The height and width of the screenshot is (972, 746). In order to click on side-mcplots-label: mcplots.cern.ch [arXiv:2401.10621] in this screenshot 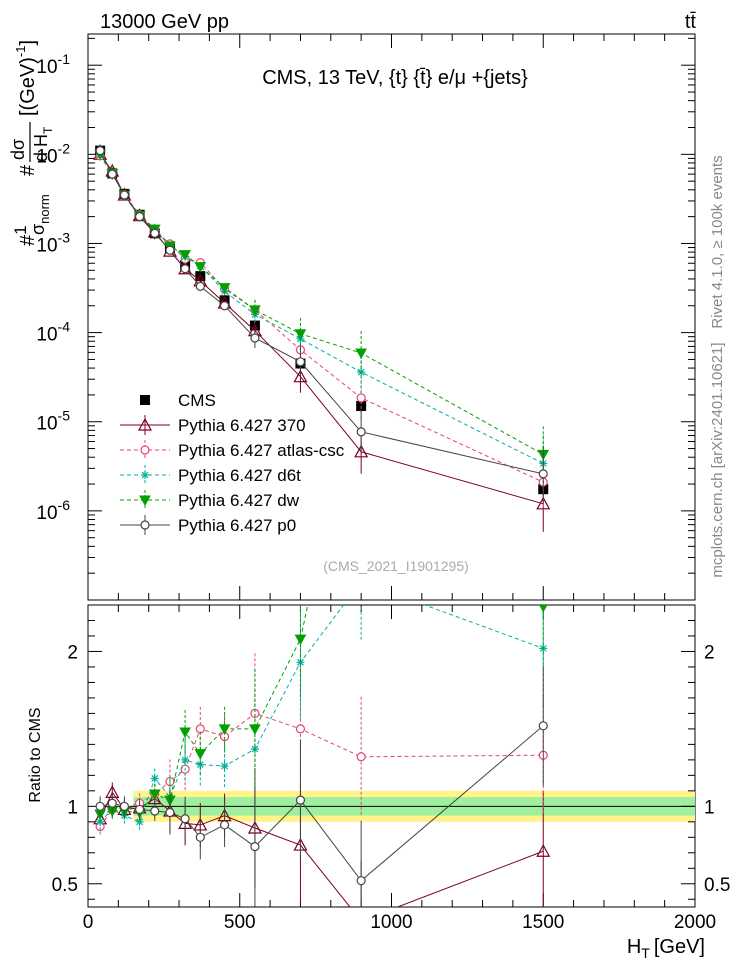, I will do `click(717, 459)`.